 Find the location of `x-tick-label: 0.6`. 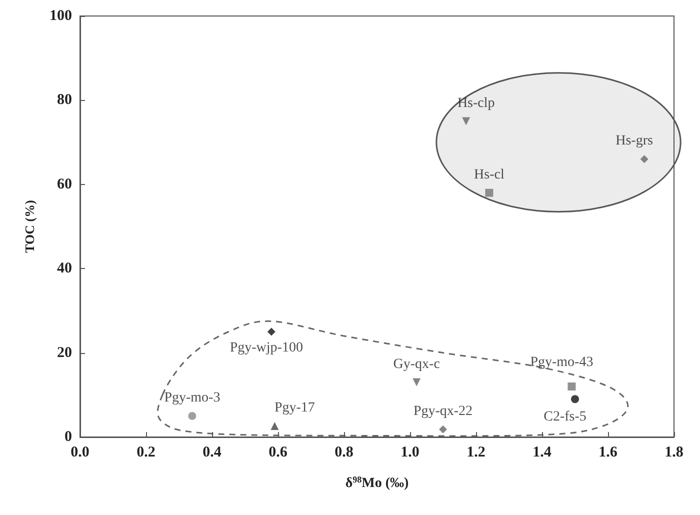

x-tick-label: 0.6 is located at coordinates (278, 452).